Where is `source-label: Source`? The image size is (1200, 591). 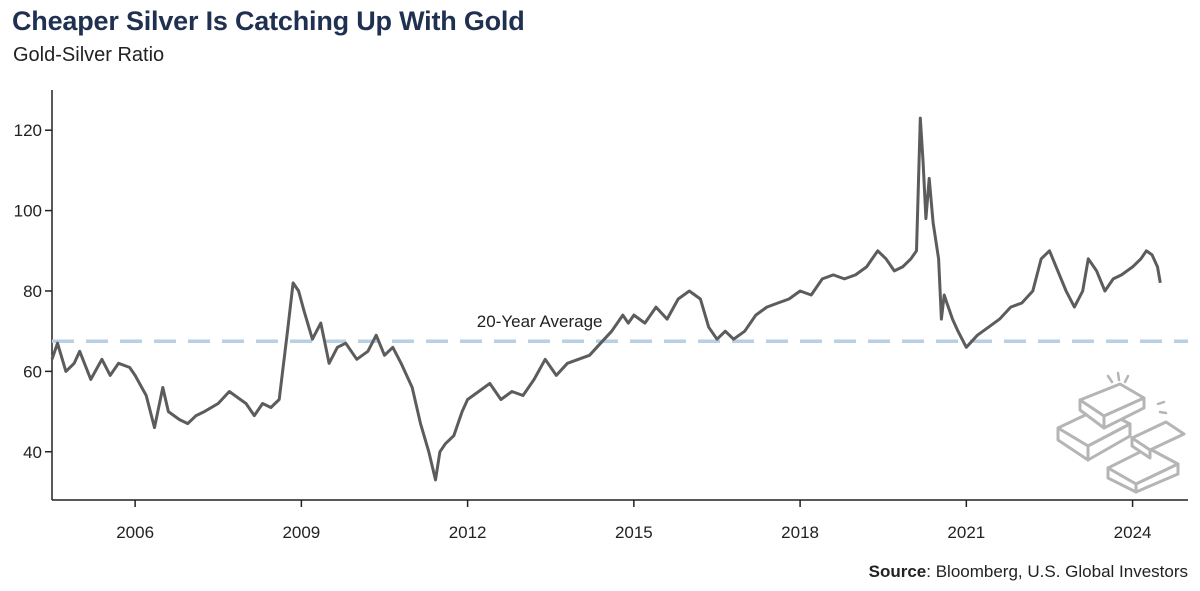 source-label: Source is located at coordinates (897, 571).